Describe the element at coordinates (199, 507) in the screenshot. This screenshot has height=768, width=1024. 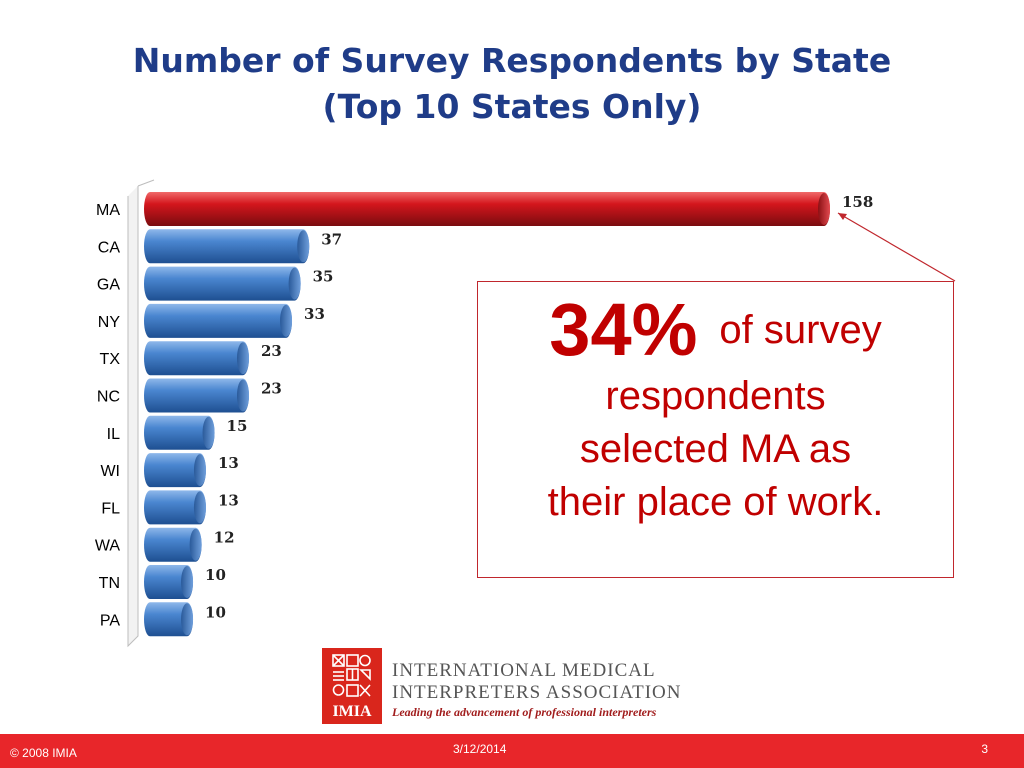
I see `bar-cap-fl` at that location.